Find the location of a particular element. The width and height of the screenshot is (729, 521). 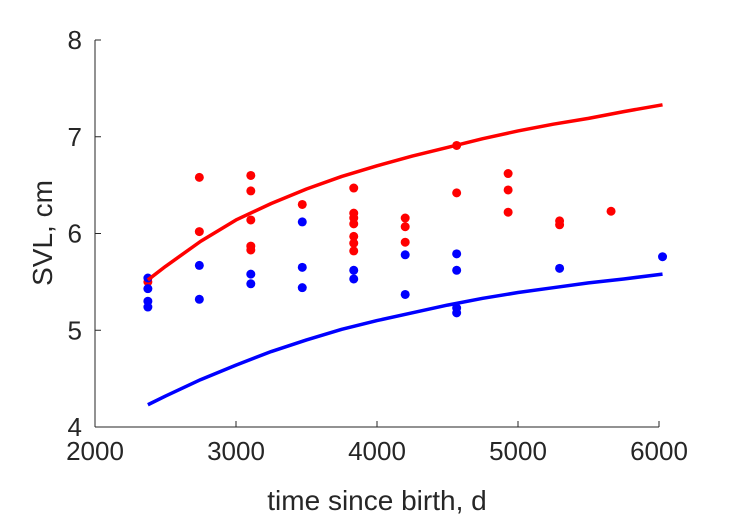

x-tick-label: 2000 is located at coordinates (95, 451).